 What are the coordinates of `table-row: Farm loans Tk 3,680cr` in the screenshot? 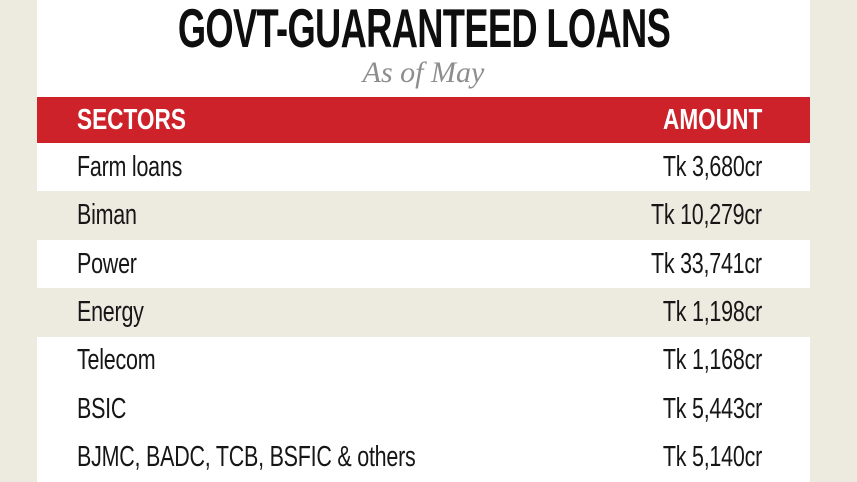 It's located at (423, 167).